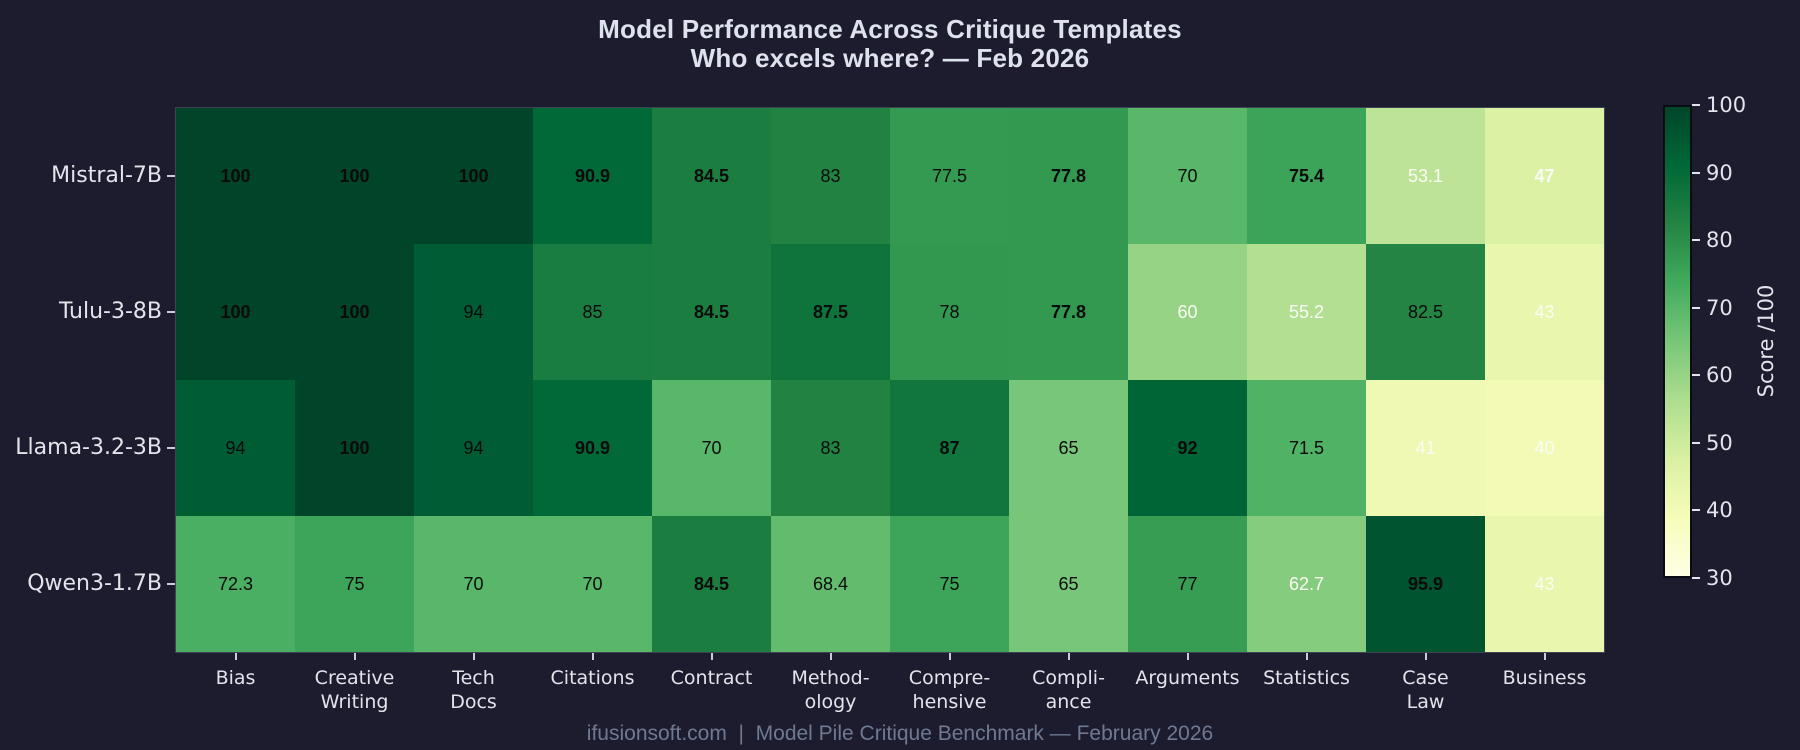  Describe the element at coordinates (1187, 584) in the screenshot. I see `heatmap-cell: 77` at that location.